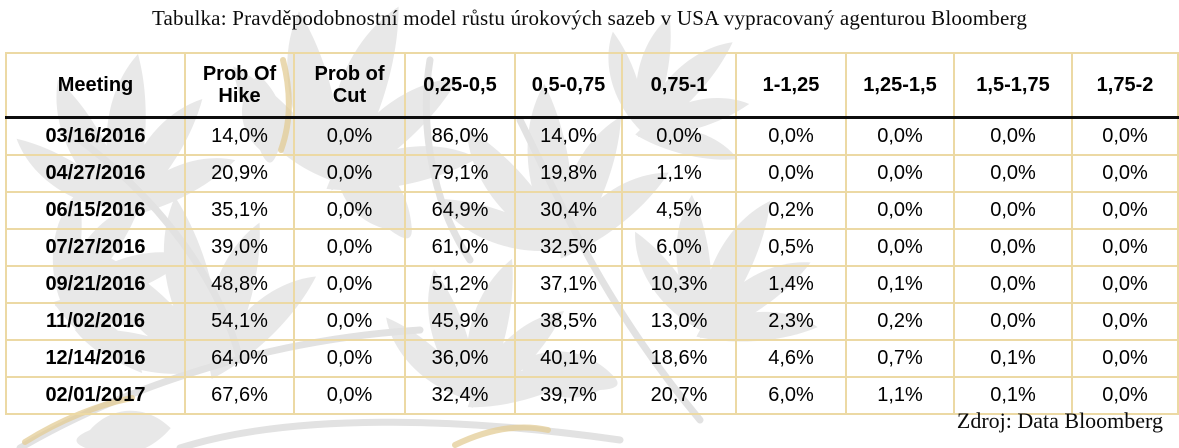 The width and height of the screenshot is (1179, 448). What do you see at coordinates (95, 210) in the screenshot?
I see `meeting-date-cell: 06/15/2016` at bounding box center [95, 210].